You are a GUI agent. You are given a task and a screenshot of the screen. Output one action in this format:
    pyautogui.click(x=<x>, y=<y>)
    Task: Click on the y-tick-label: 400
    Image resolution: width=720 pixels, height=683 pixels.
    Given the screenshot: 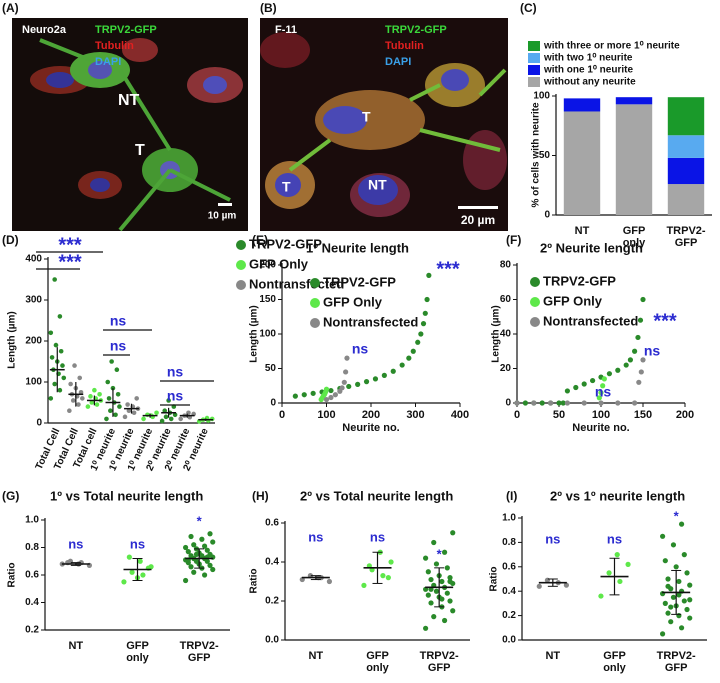 What is the action you would take?
    pyautogui.click(x=33, y=259)
    